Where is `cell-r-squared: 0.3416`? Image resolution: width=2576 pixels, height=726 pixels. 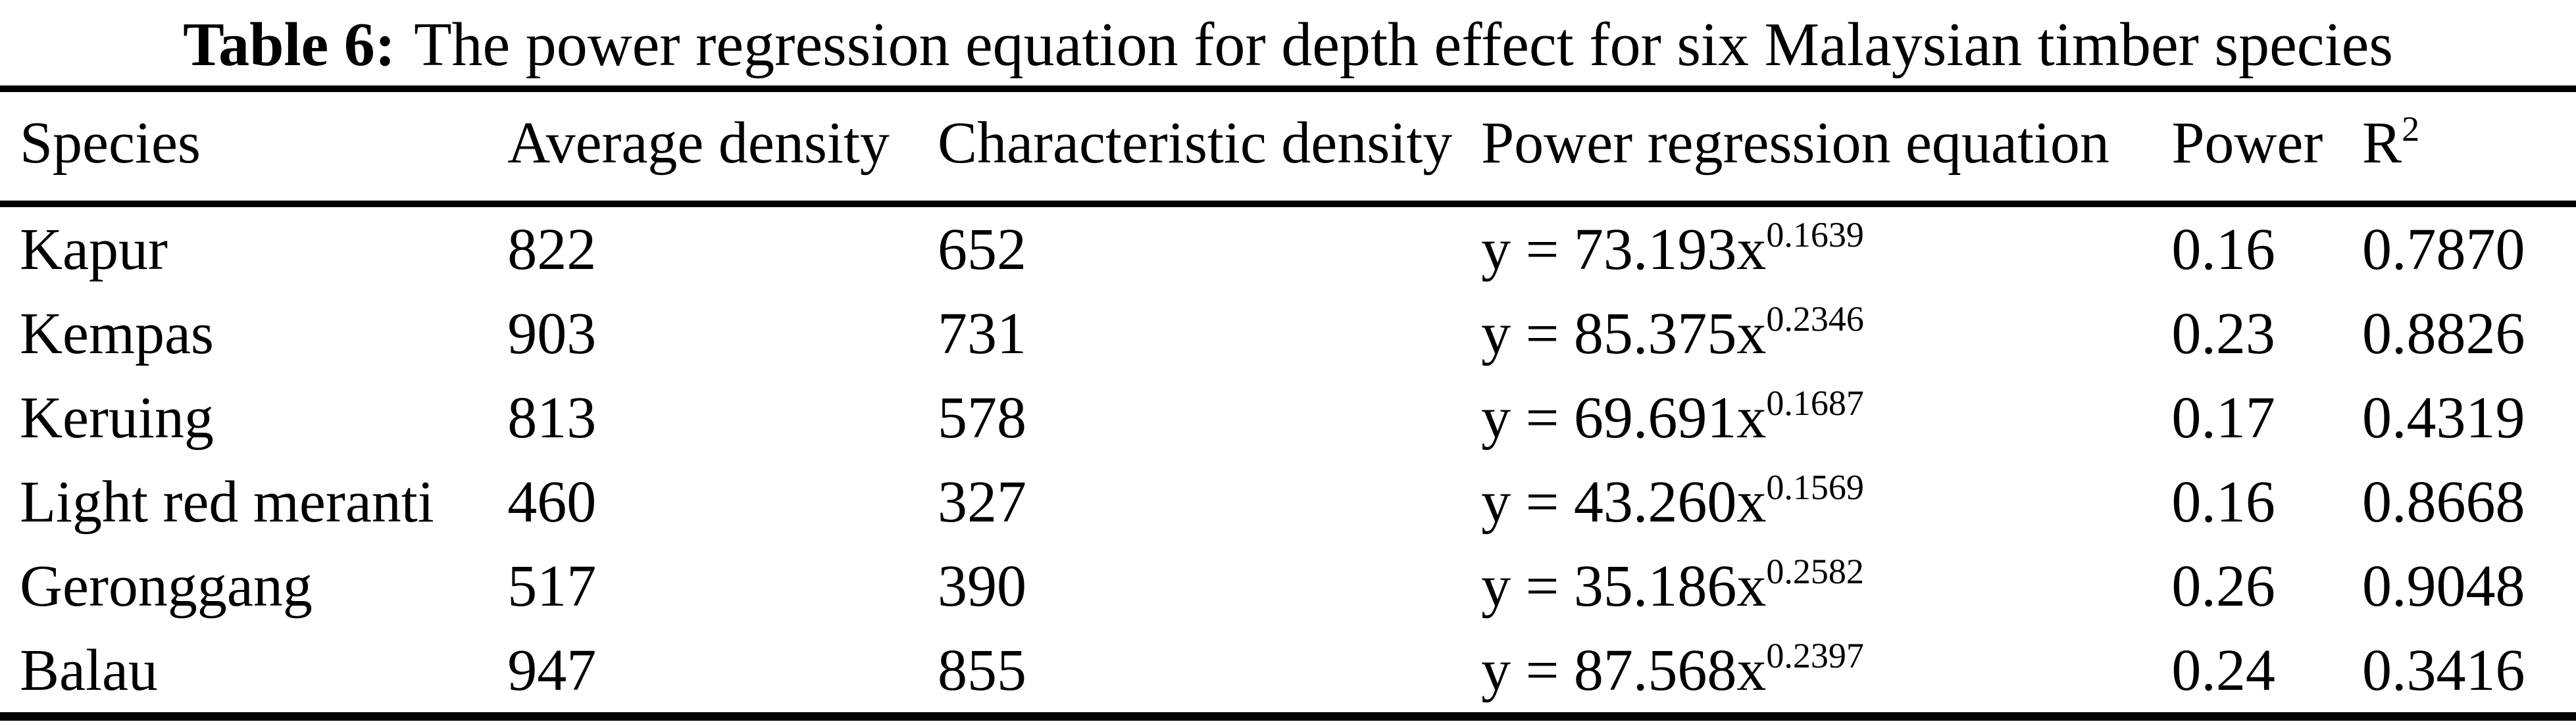 cell-r-squared: 0.3416 is located at coordinates (2469, 672).